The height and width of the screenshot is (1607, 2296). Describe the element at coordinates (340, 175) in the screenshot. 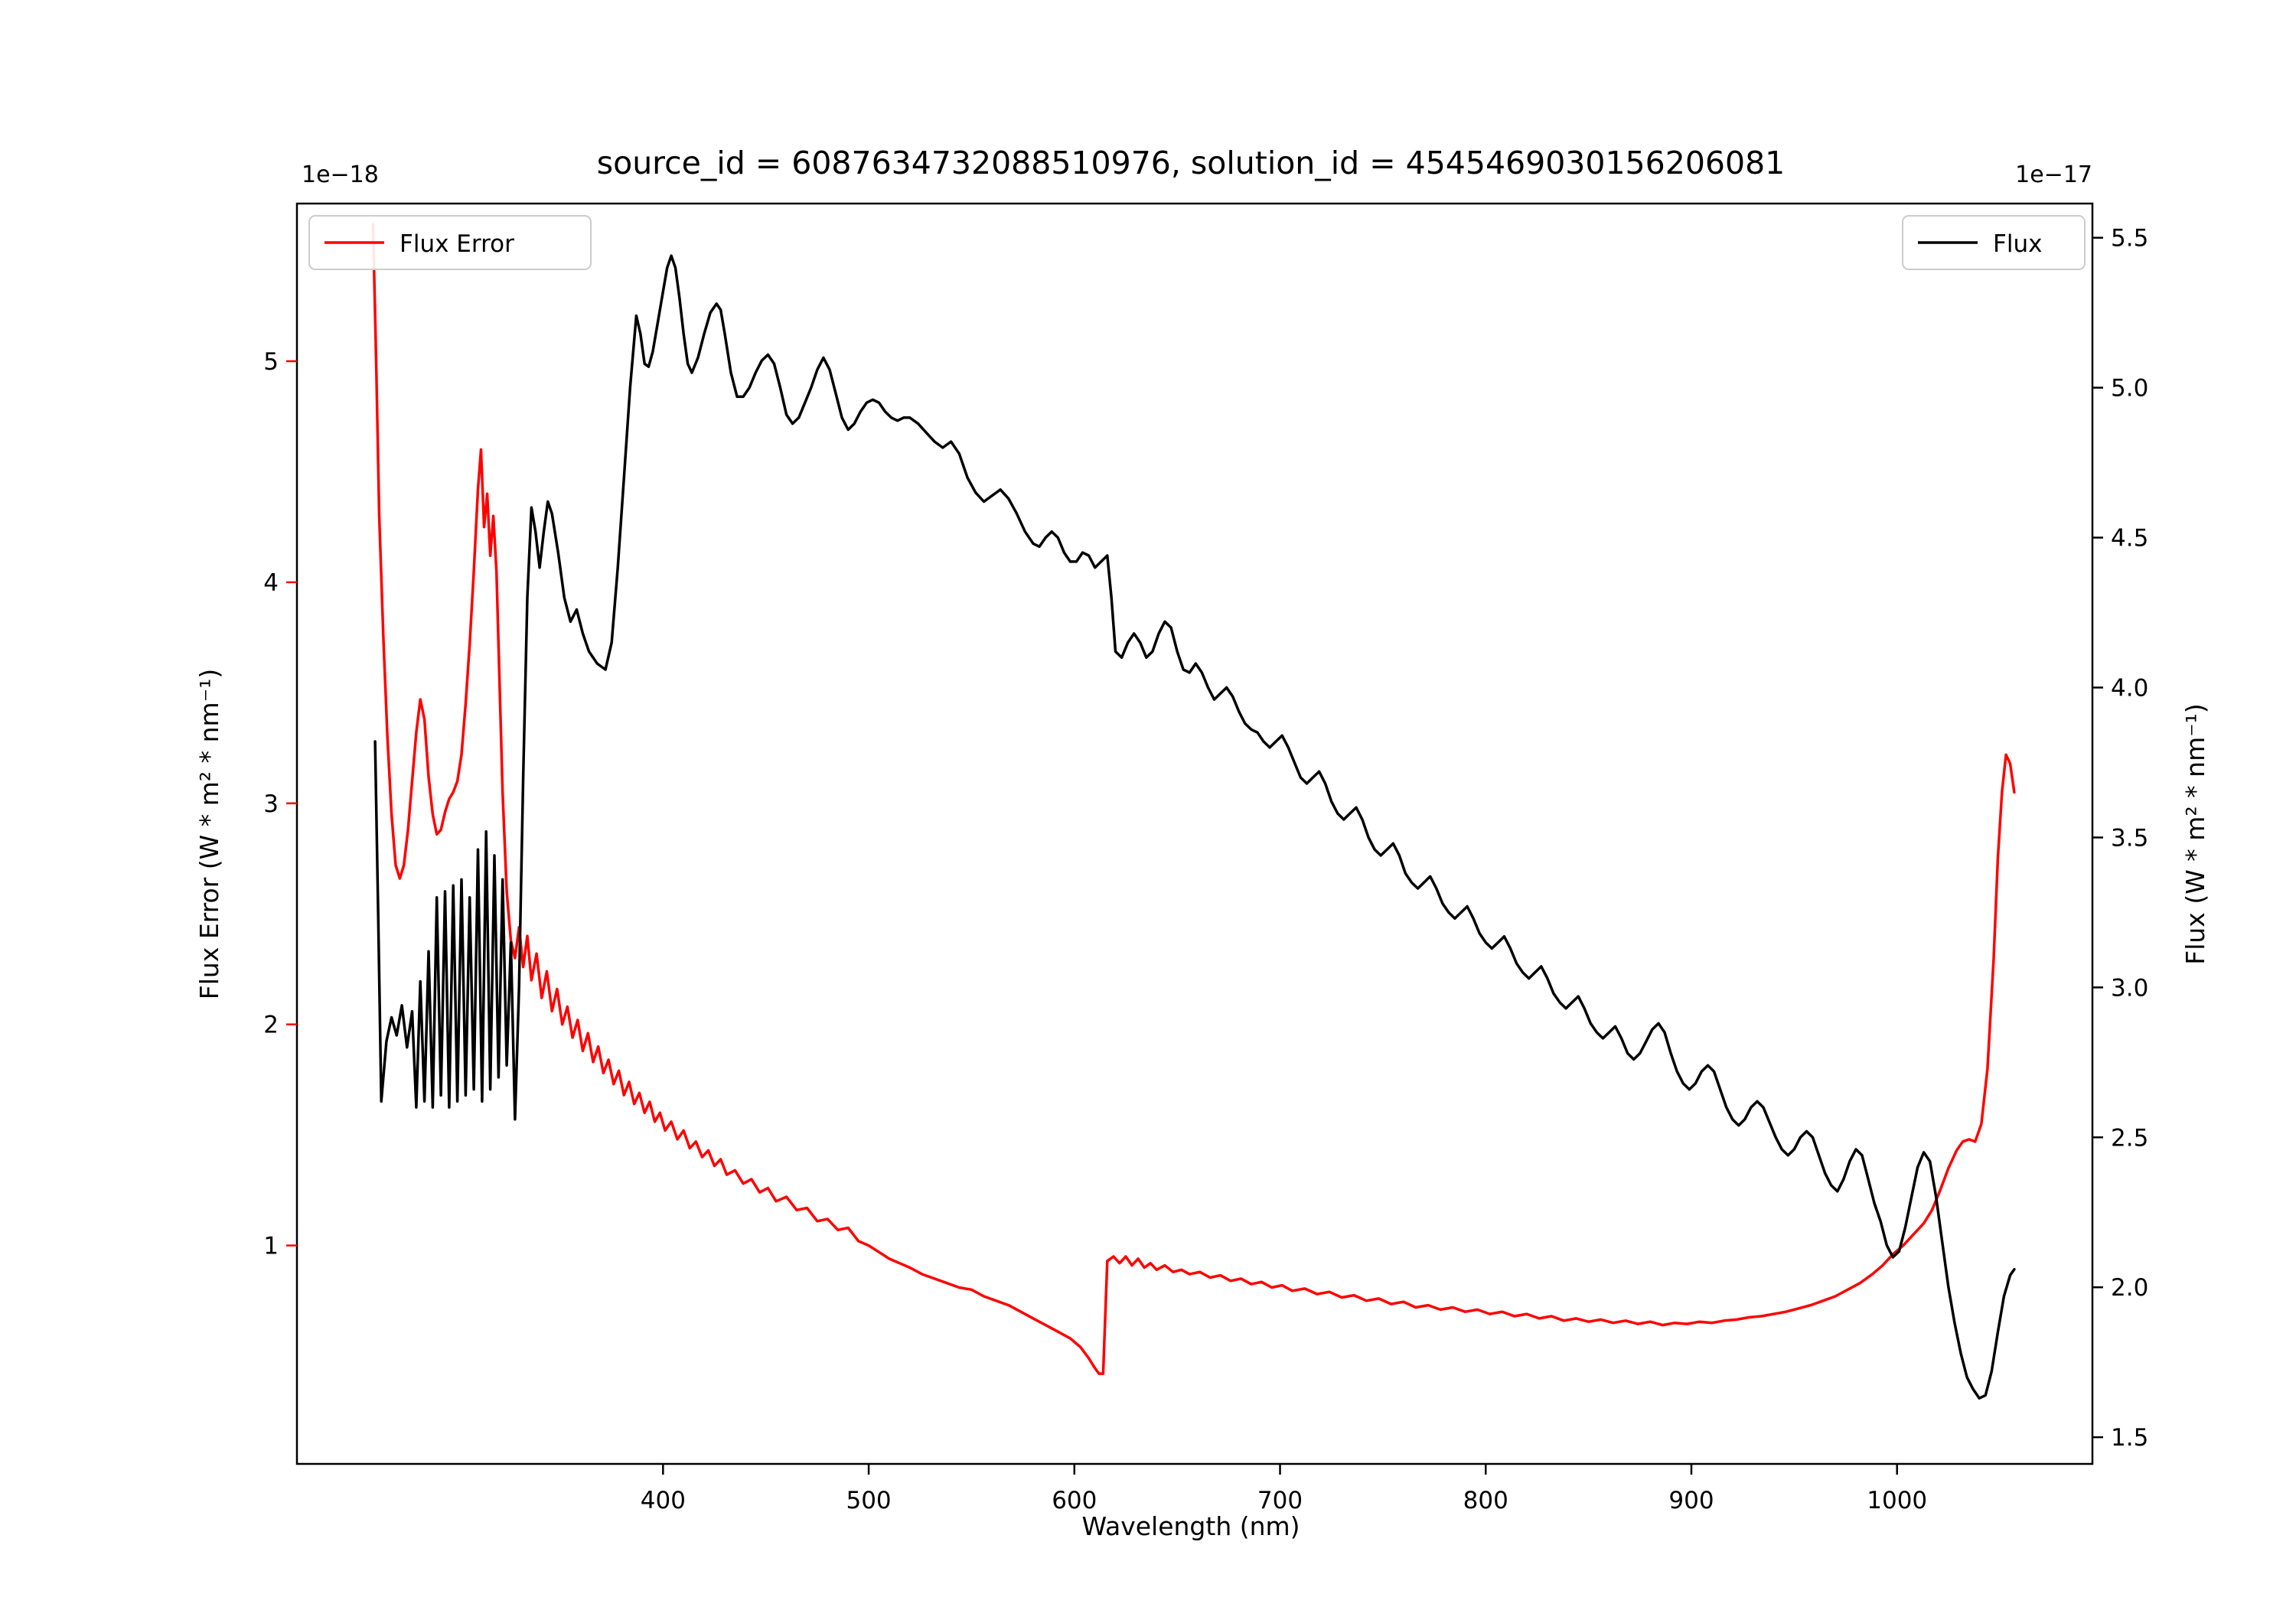

I see `left-offset-label: 1e−18` at that location.